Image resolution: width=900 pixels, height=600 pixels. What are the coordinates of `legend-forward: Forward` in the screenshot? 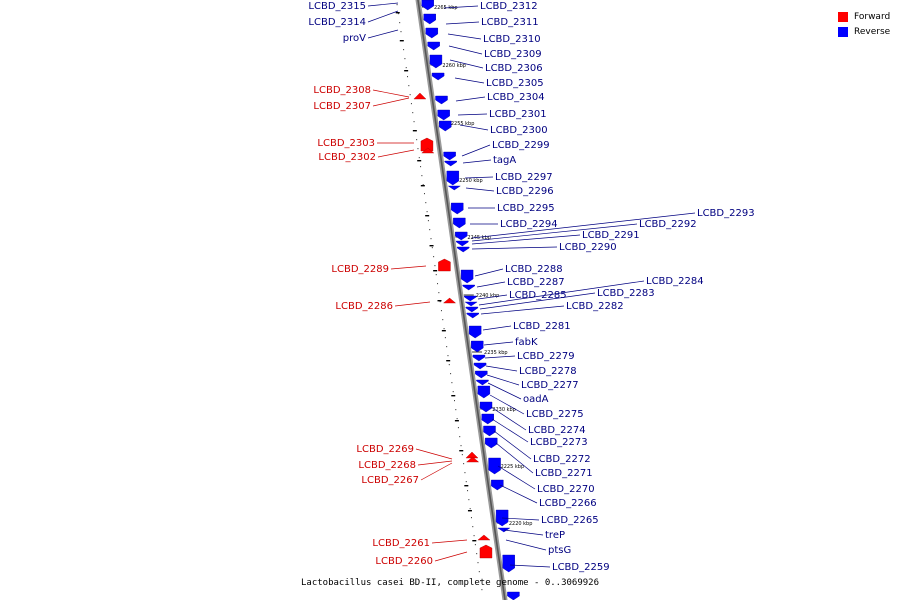 It's located at (864, 16).